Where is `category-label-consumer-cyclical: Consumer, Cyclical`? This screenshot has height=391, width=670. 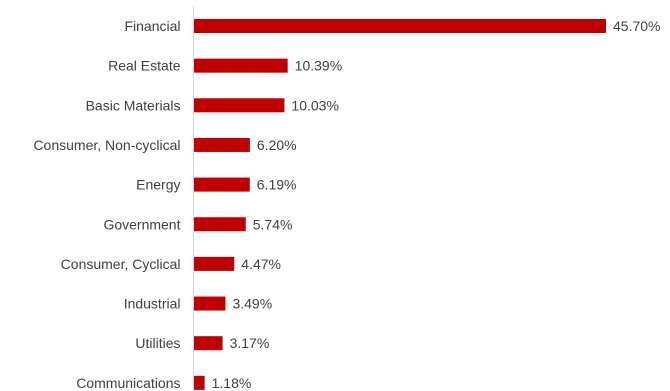 category-label-consumer-cyclical: Consumer, Cyclical is located at coordinates (121, 264).